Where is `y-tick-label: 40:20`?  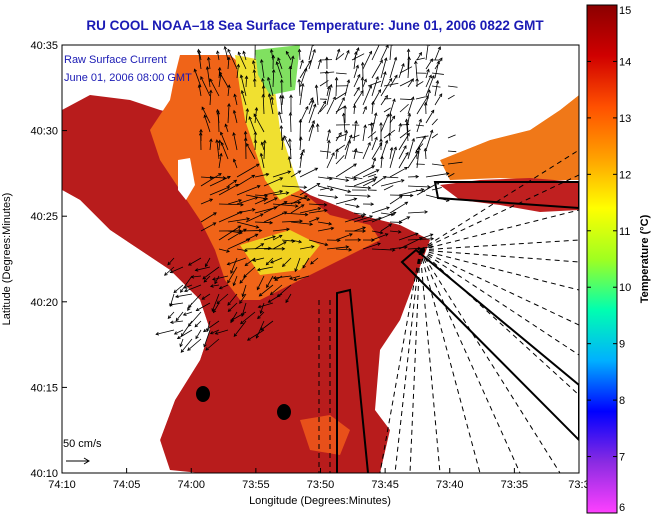
y-tick-label: 40:20 is located at coordinates (44, 303).